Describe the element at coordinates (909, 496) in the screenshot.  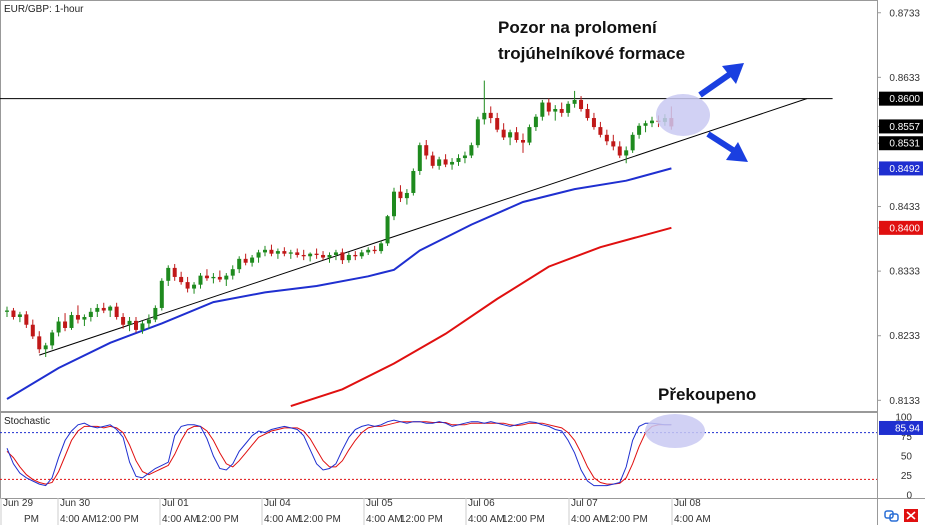
I see `stochastic-tick-label: 0` at that location.